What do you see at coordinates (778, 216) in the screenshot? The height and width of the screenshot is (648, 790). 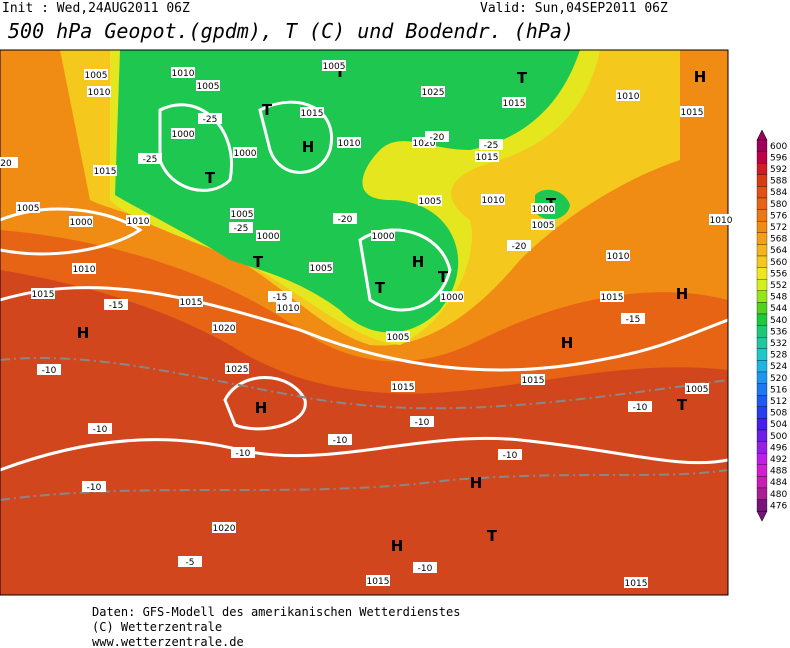 I see `colorbar-label: 576` at bounding box center [778, 216].